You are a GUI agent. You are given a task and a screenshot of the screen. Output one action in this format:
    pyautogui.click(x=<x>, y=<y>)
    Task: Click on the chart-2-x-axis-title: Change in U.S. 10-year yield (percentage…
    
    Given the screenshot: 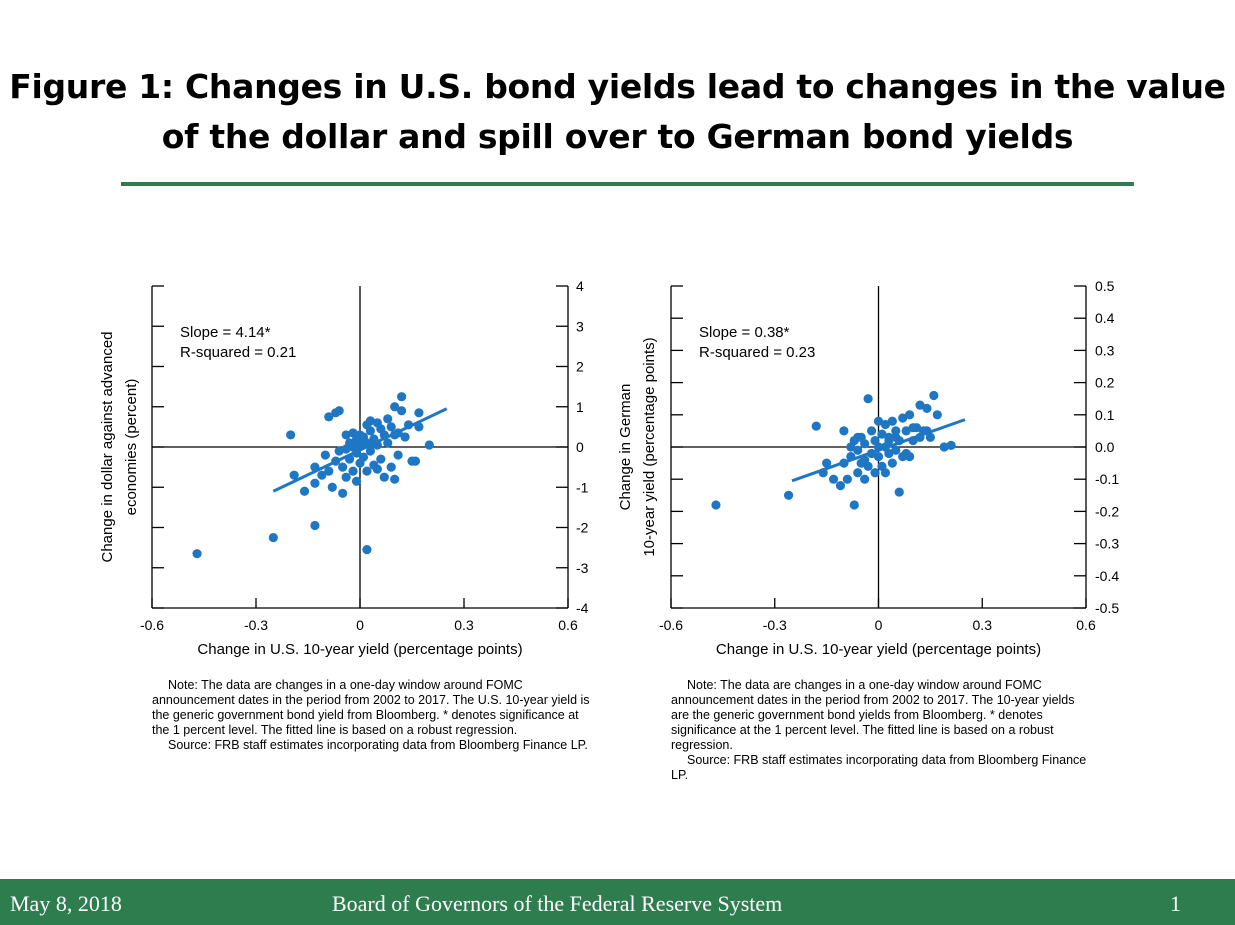 What is the action you would take?
    pyautogui.click(x=878, y=649)
    